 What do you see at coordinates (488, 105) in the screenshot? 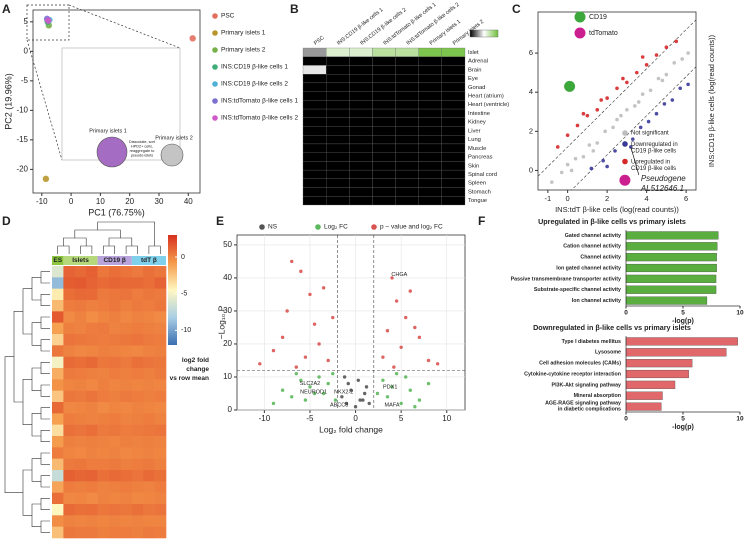
I see `row-label: Heart (ventricle)` at bounding box center [488, 105].